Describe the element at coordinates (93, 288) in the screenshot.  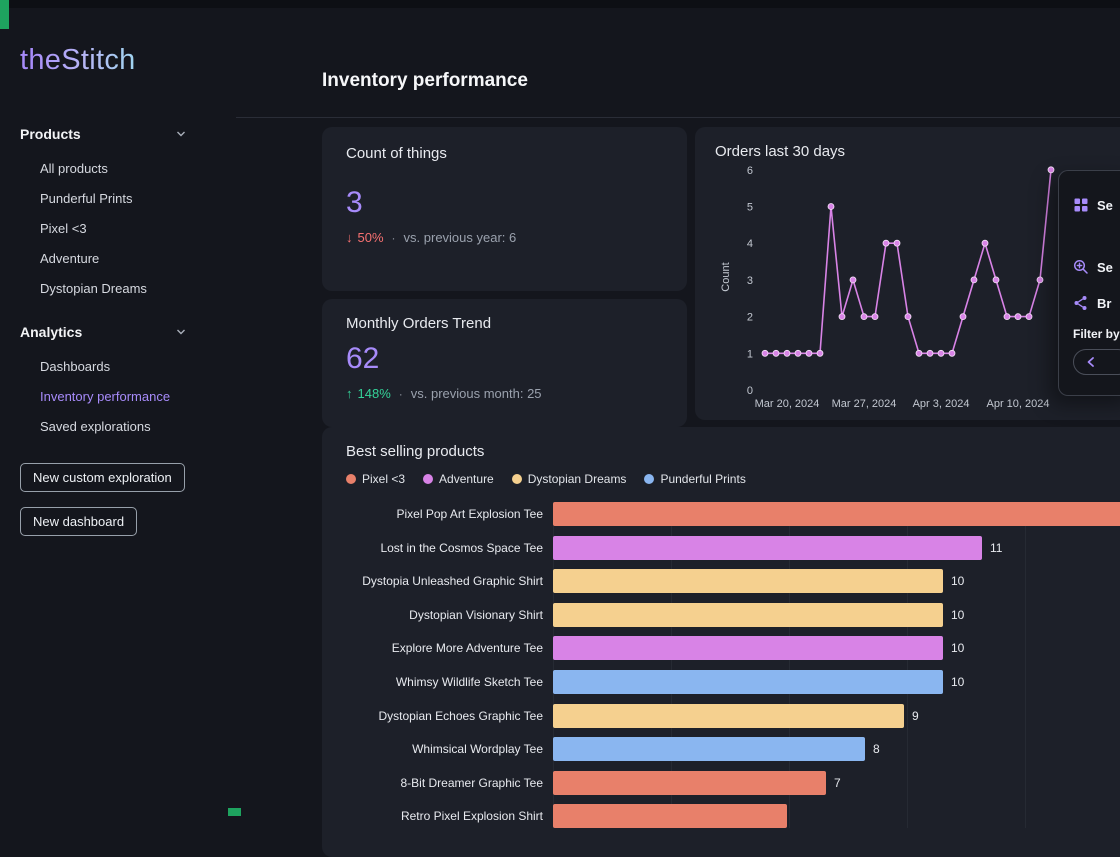
I see `sidebar-item-dystopian-dreams: Dystopian Dreams` at that location.